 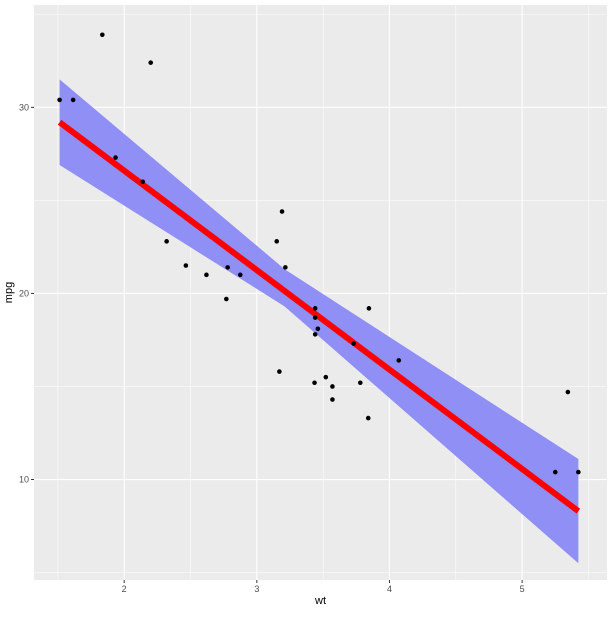 What do you see at coordinates (323, 587) in the screenshot?
I see `x-axis-ticks: 2 3 4 5` at bounding box center [323, 587].